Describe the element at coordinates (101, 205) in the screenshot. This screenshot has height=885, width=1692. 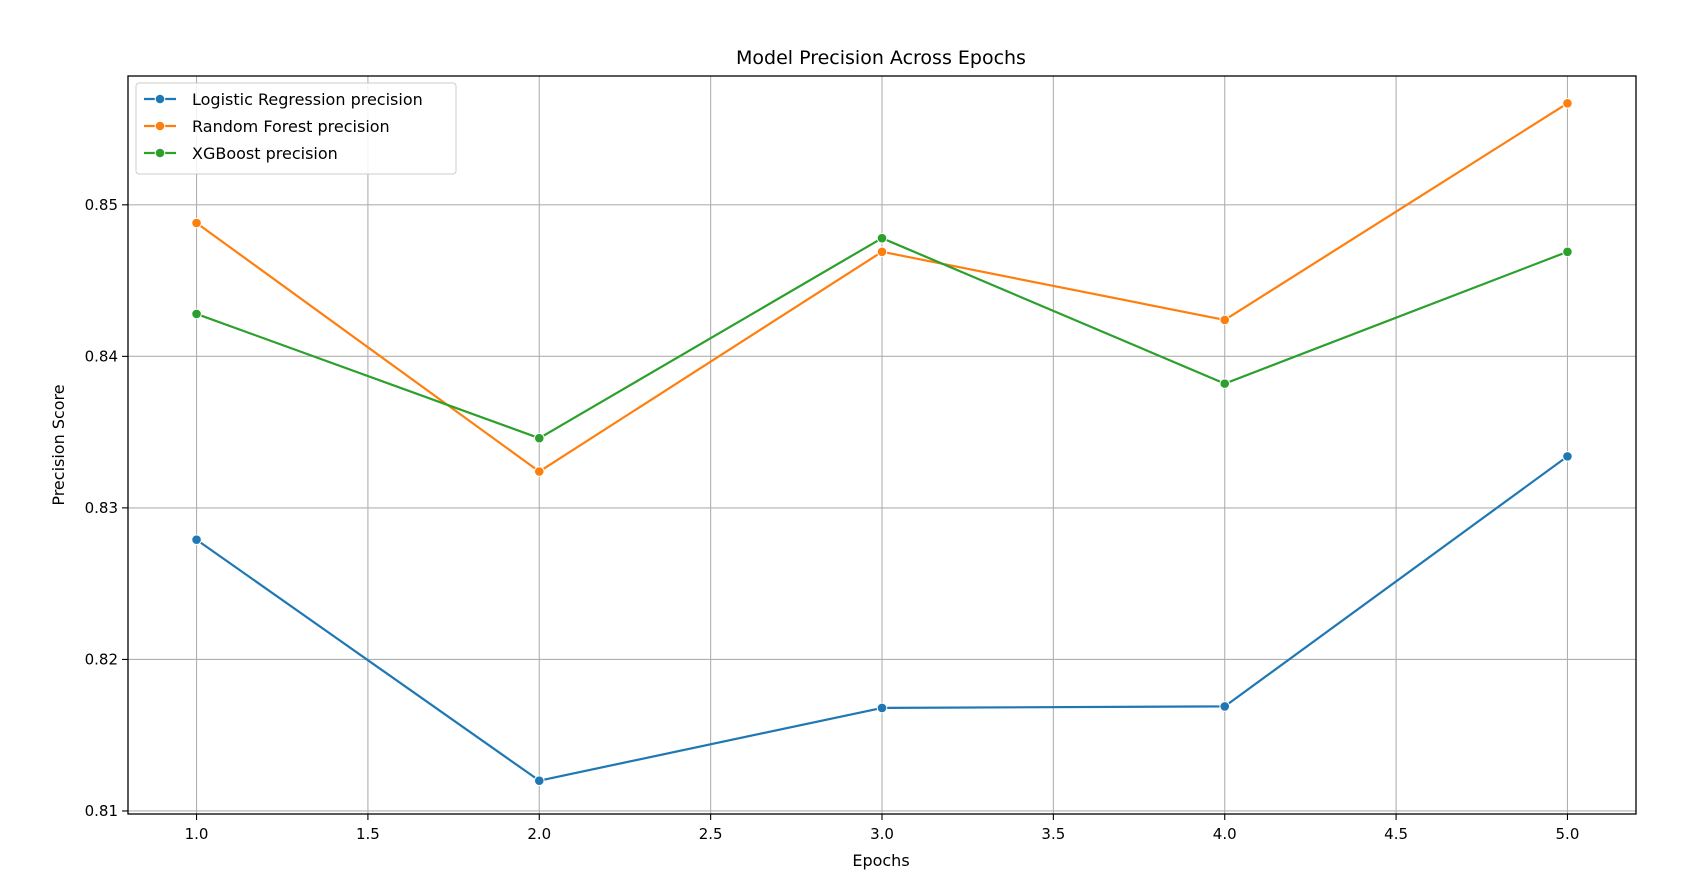
I see `y-tick-label: 0.85` at that location.